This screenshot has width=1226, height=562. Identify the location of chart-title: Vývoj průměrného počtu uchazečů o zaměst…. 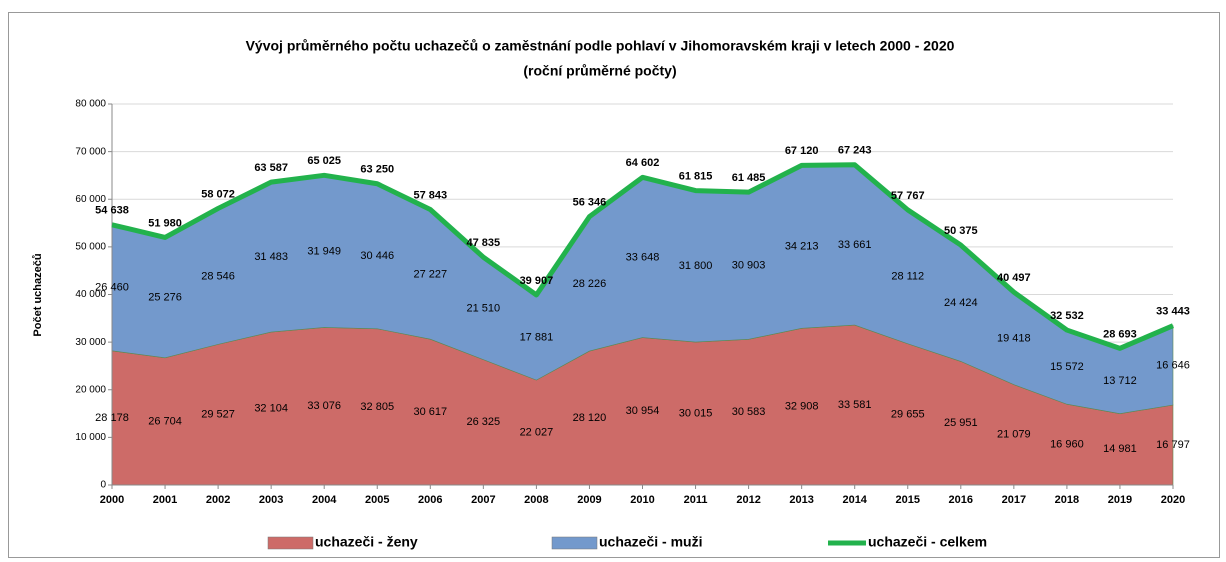
(600, 46).